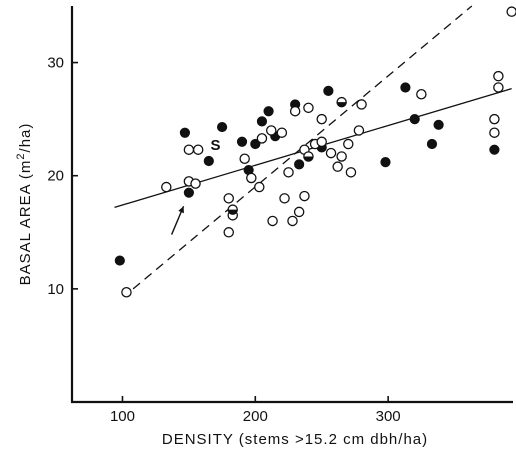  Describe the element at coordinates (255, 416) in the screenshot. I see `x-tick-label-200: 200` at that location.